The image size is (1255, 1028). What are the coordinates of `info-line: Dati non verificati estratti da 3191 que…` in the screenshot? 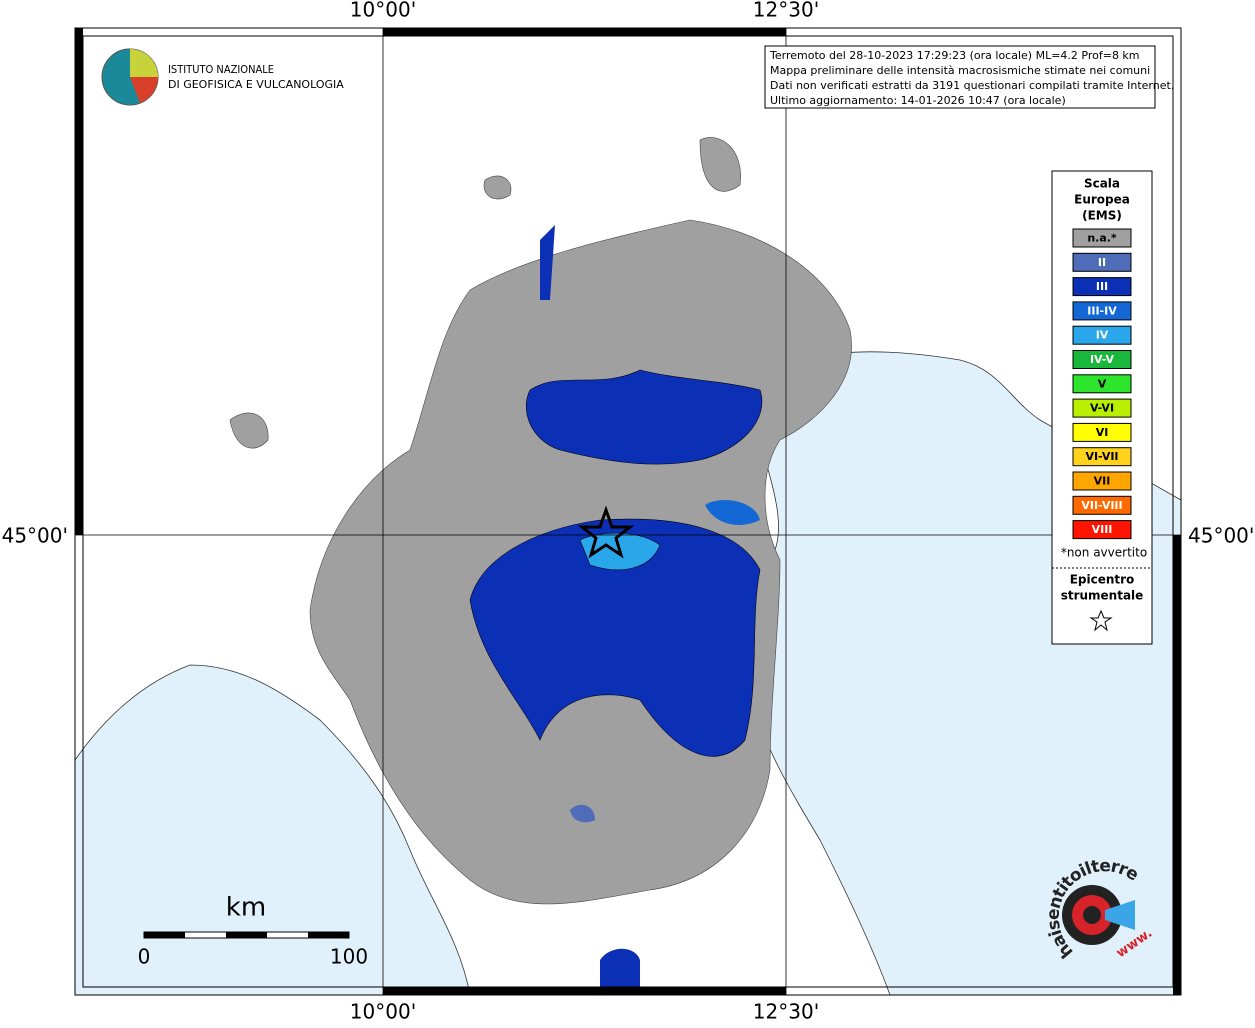 It's located at (972, 85).